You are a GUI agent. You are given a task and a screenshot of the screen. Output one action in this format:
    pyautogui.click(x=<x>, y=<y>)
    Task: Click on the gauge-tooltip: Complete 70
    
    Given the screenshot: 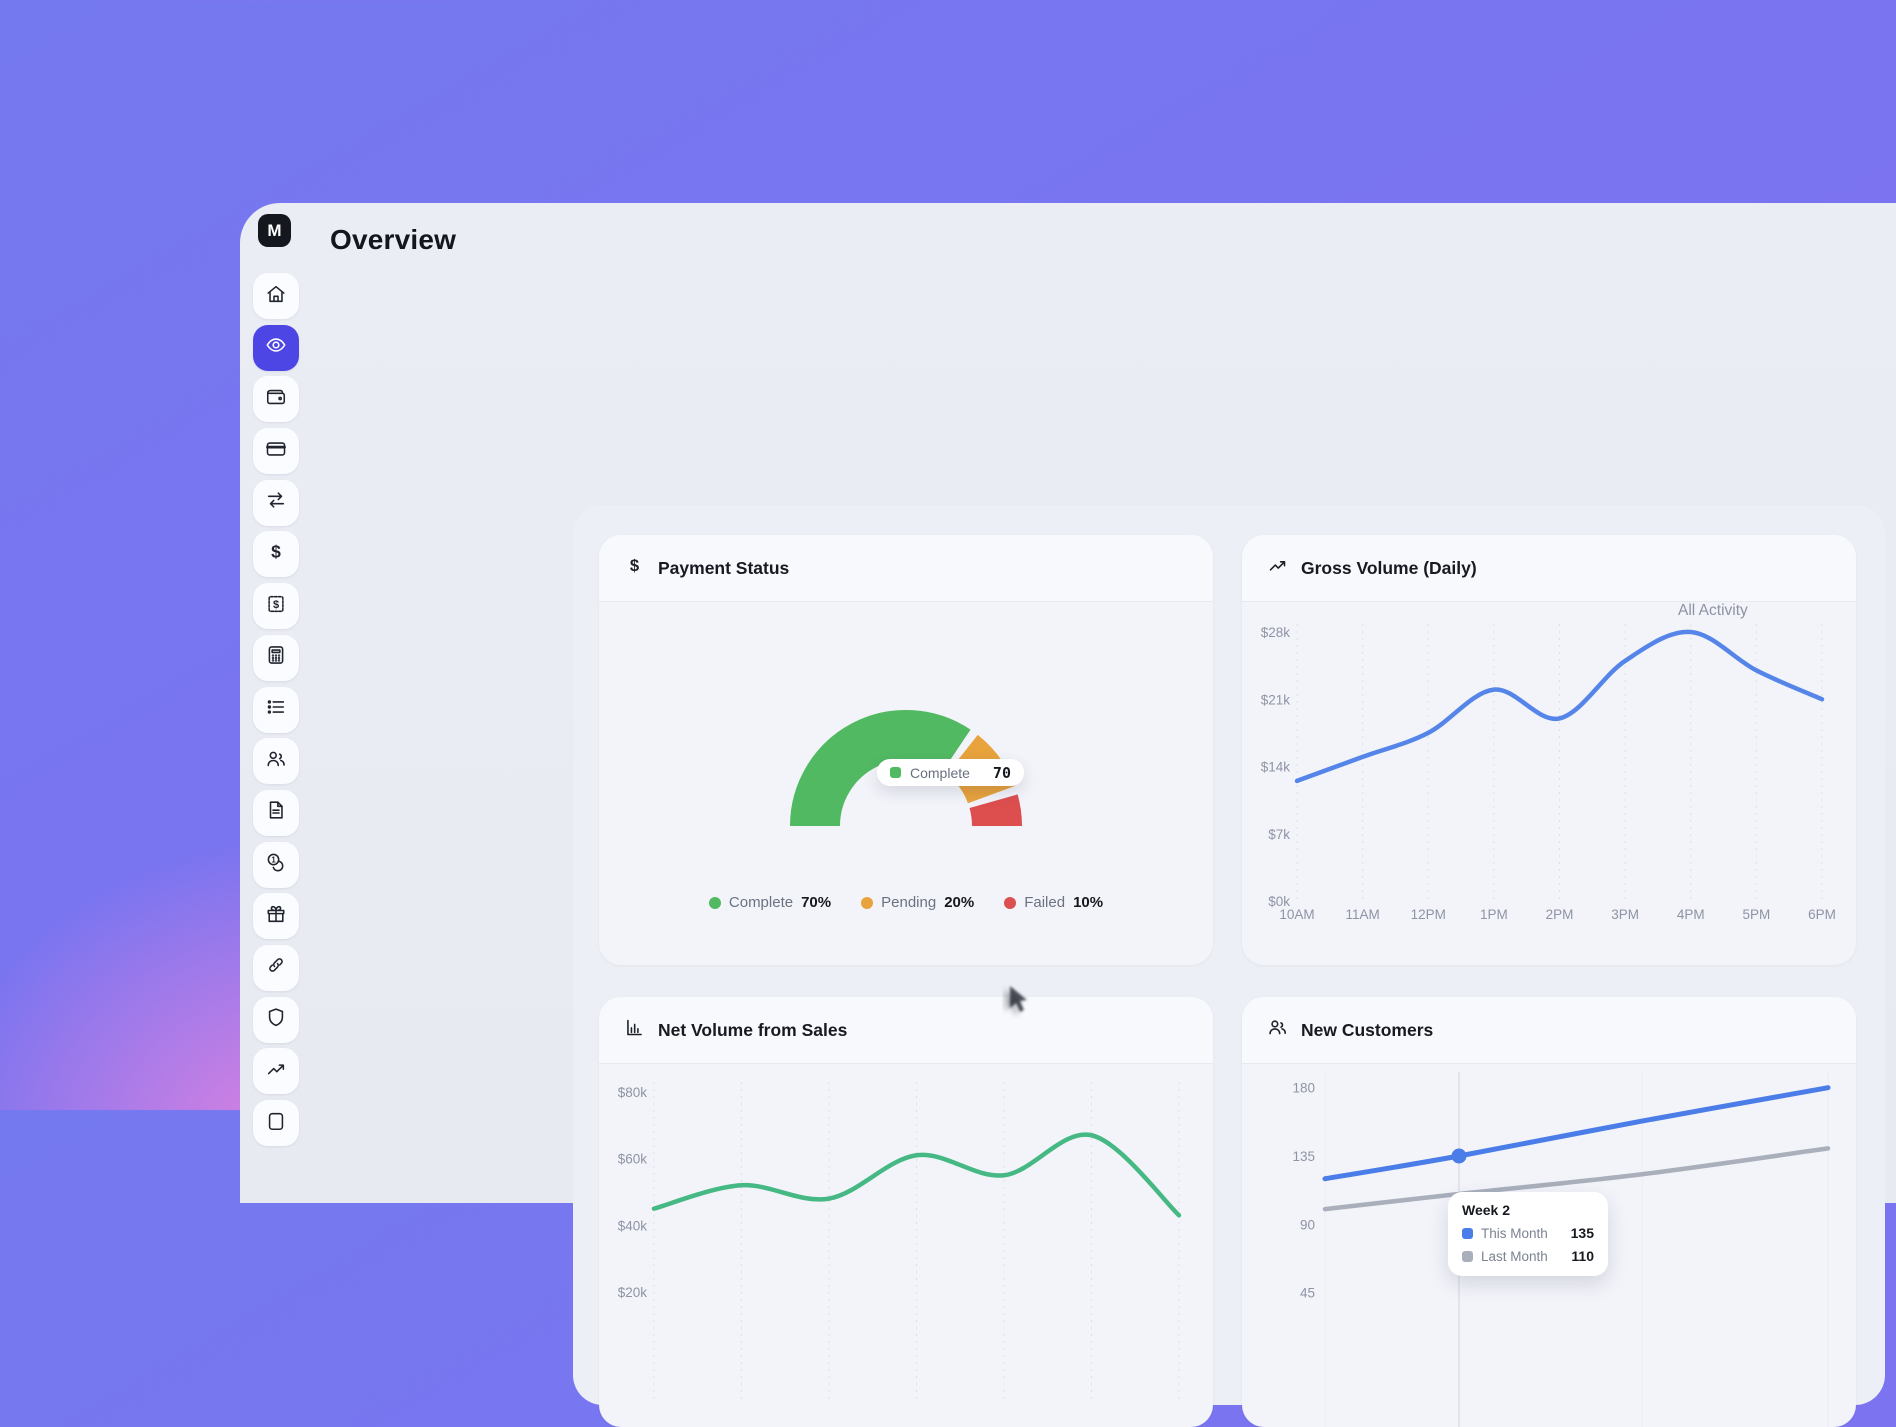 What is the action you would take?
    pyautogui.click(x=950, y=772)
    